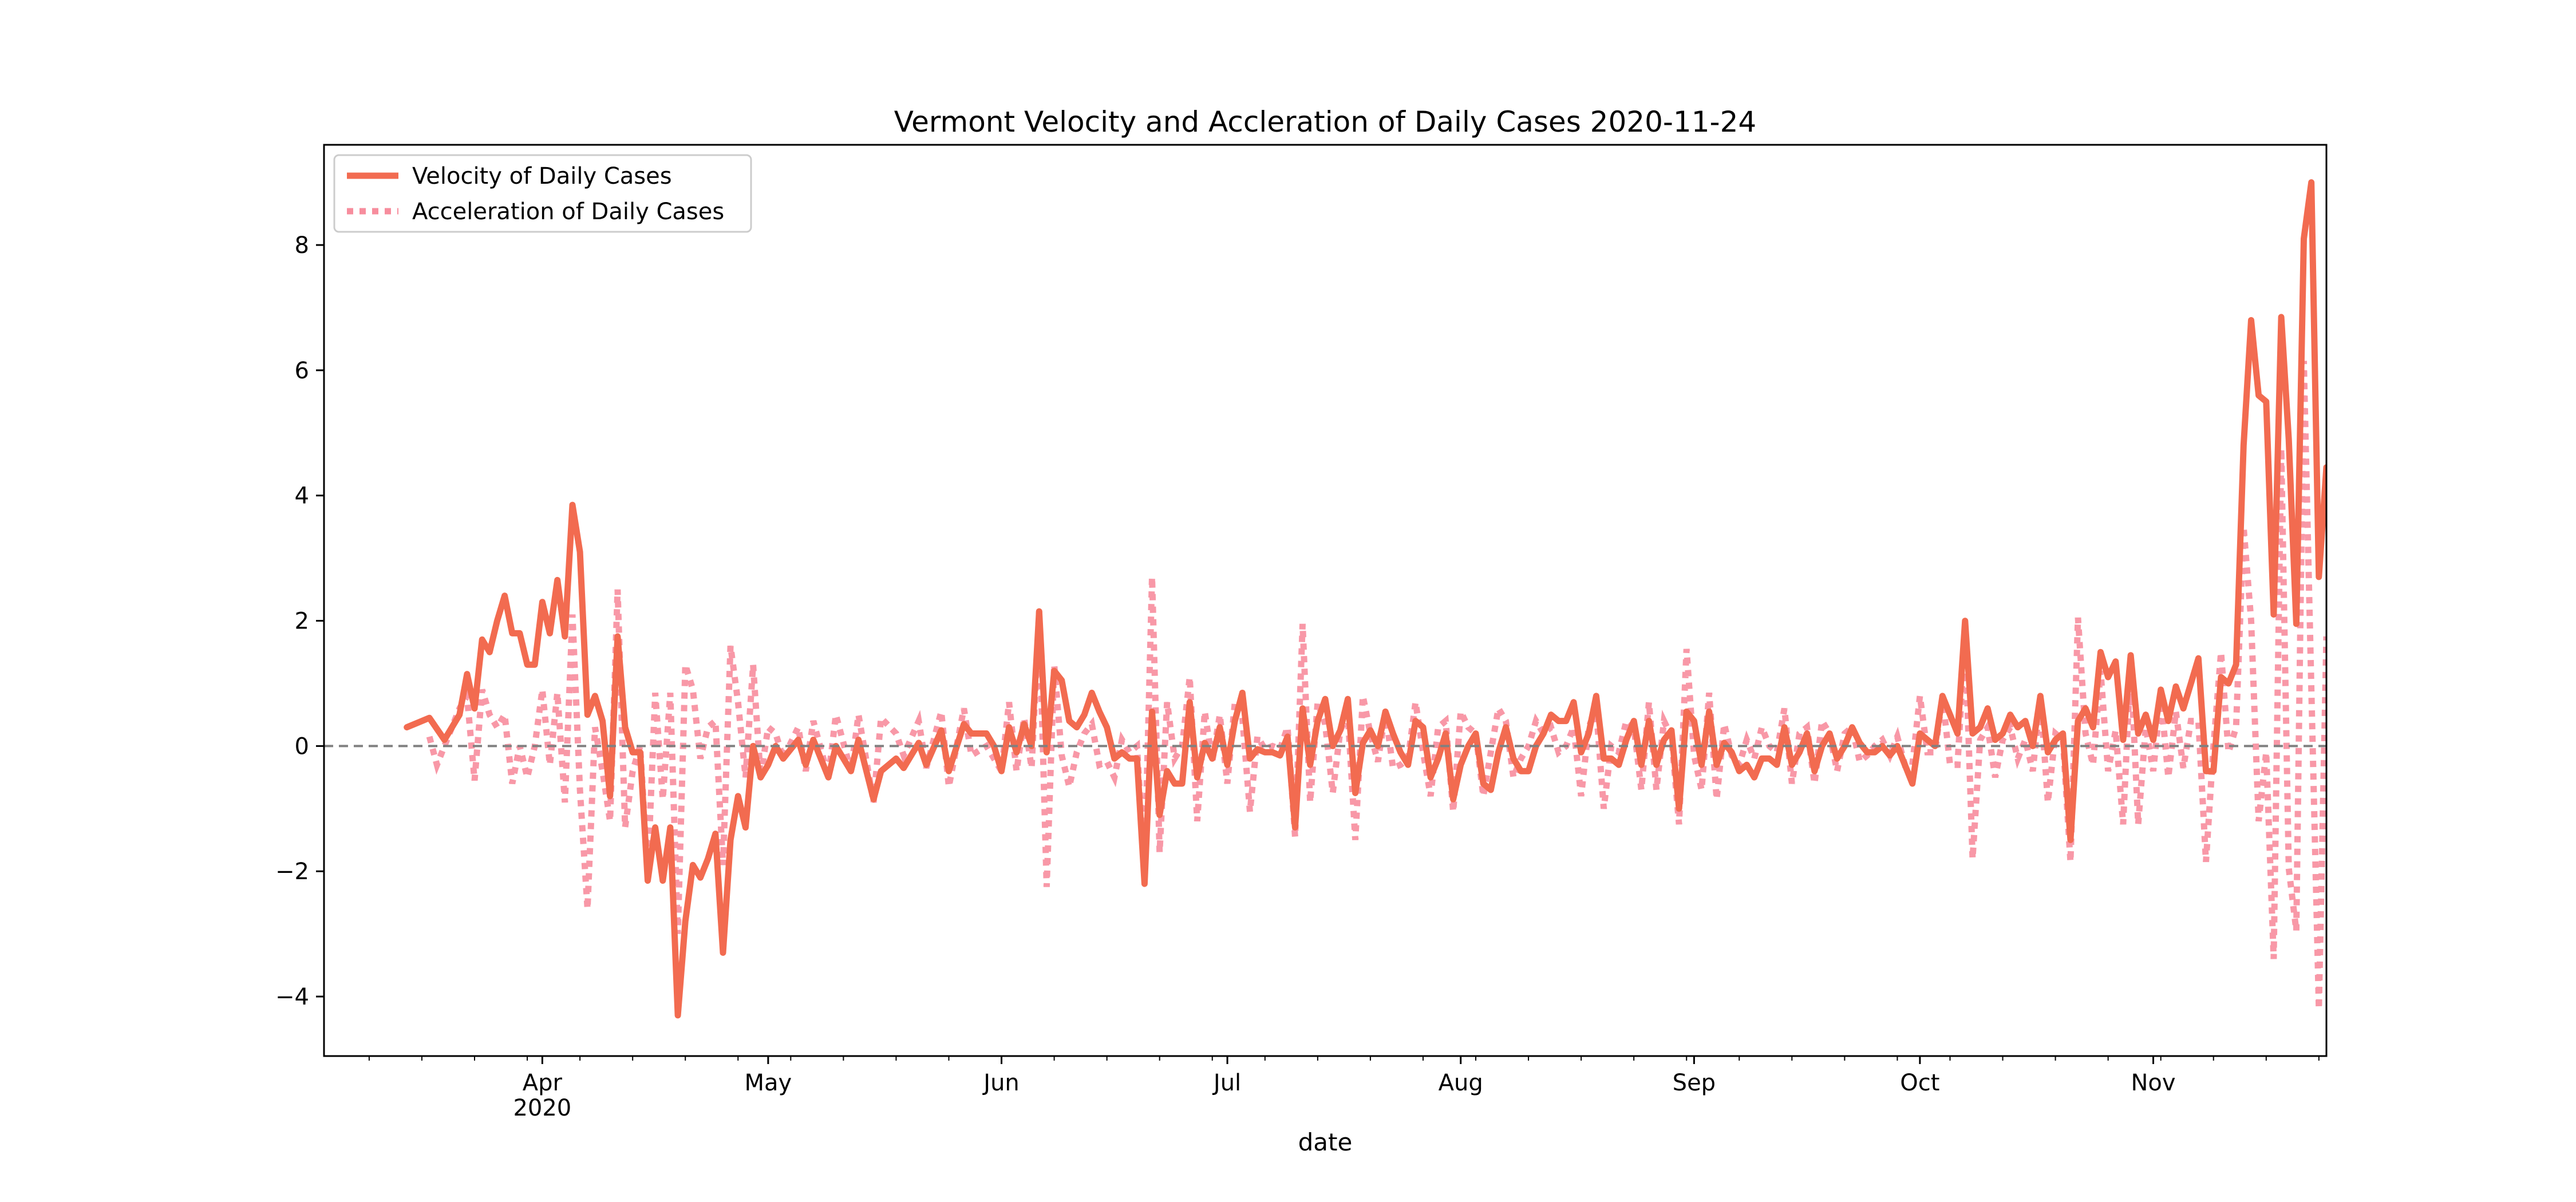 The height and width of the screenshot is (1202, 2576). Describe the element at coordinates (302, 496) in the screenshot. I see `y-tick-label: 4` at that location.